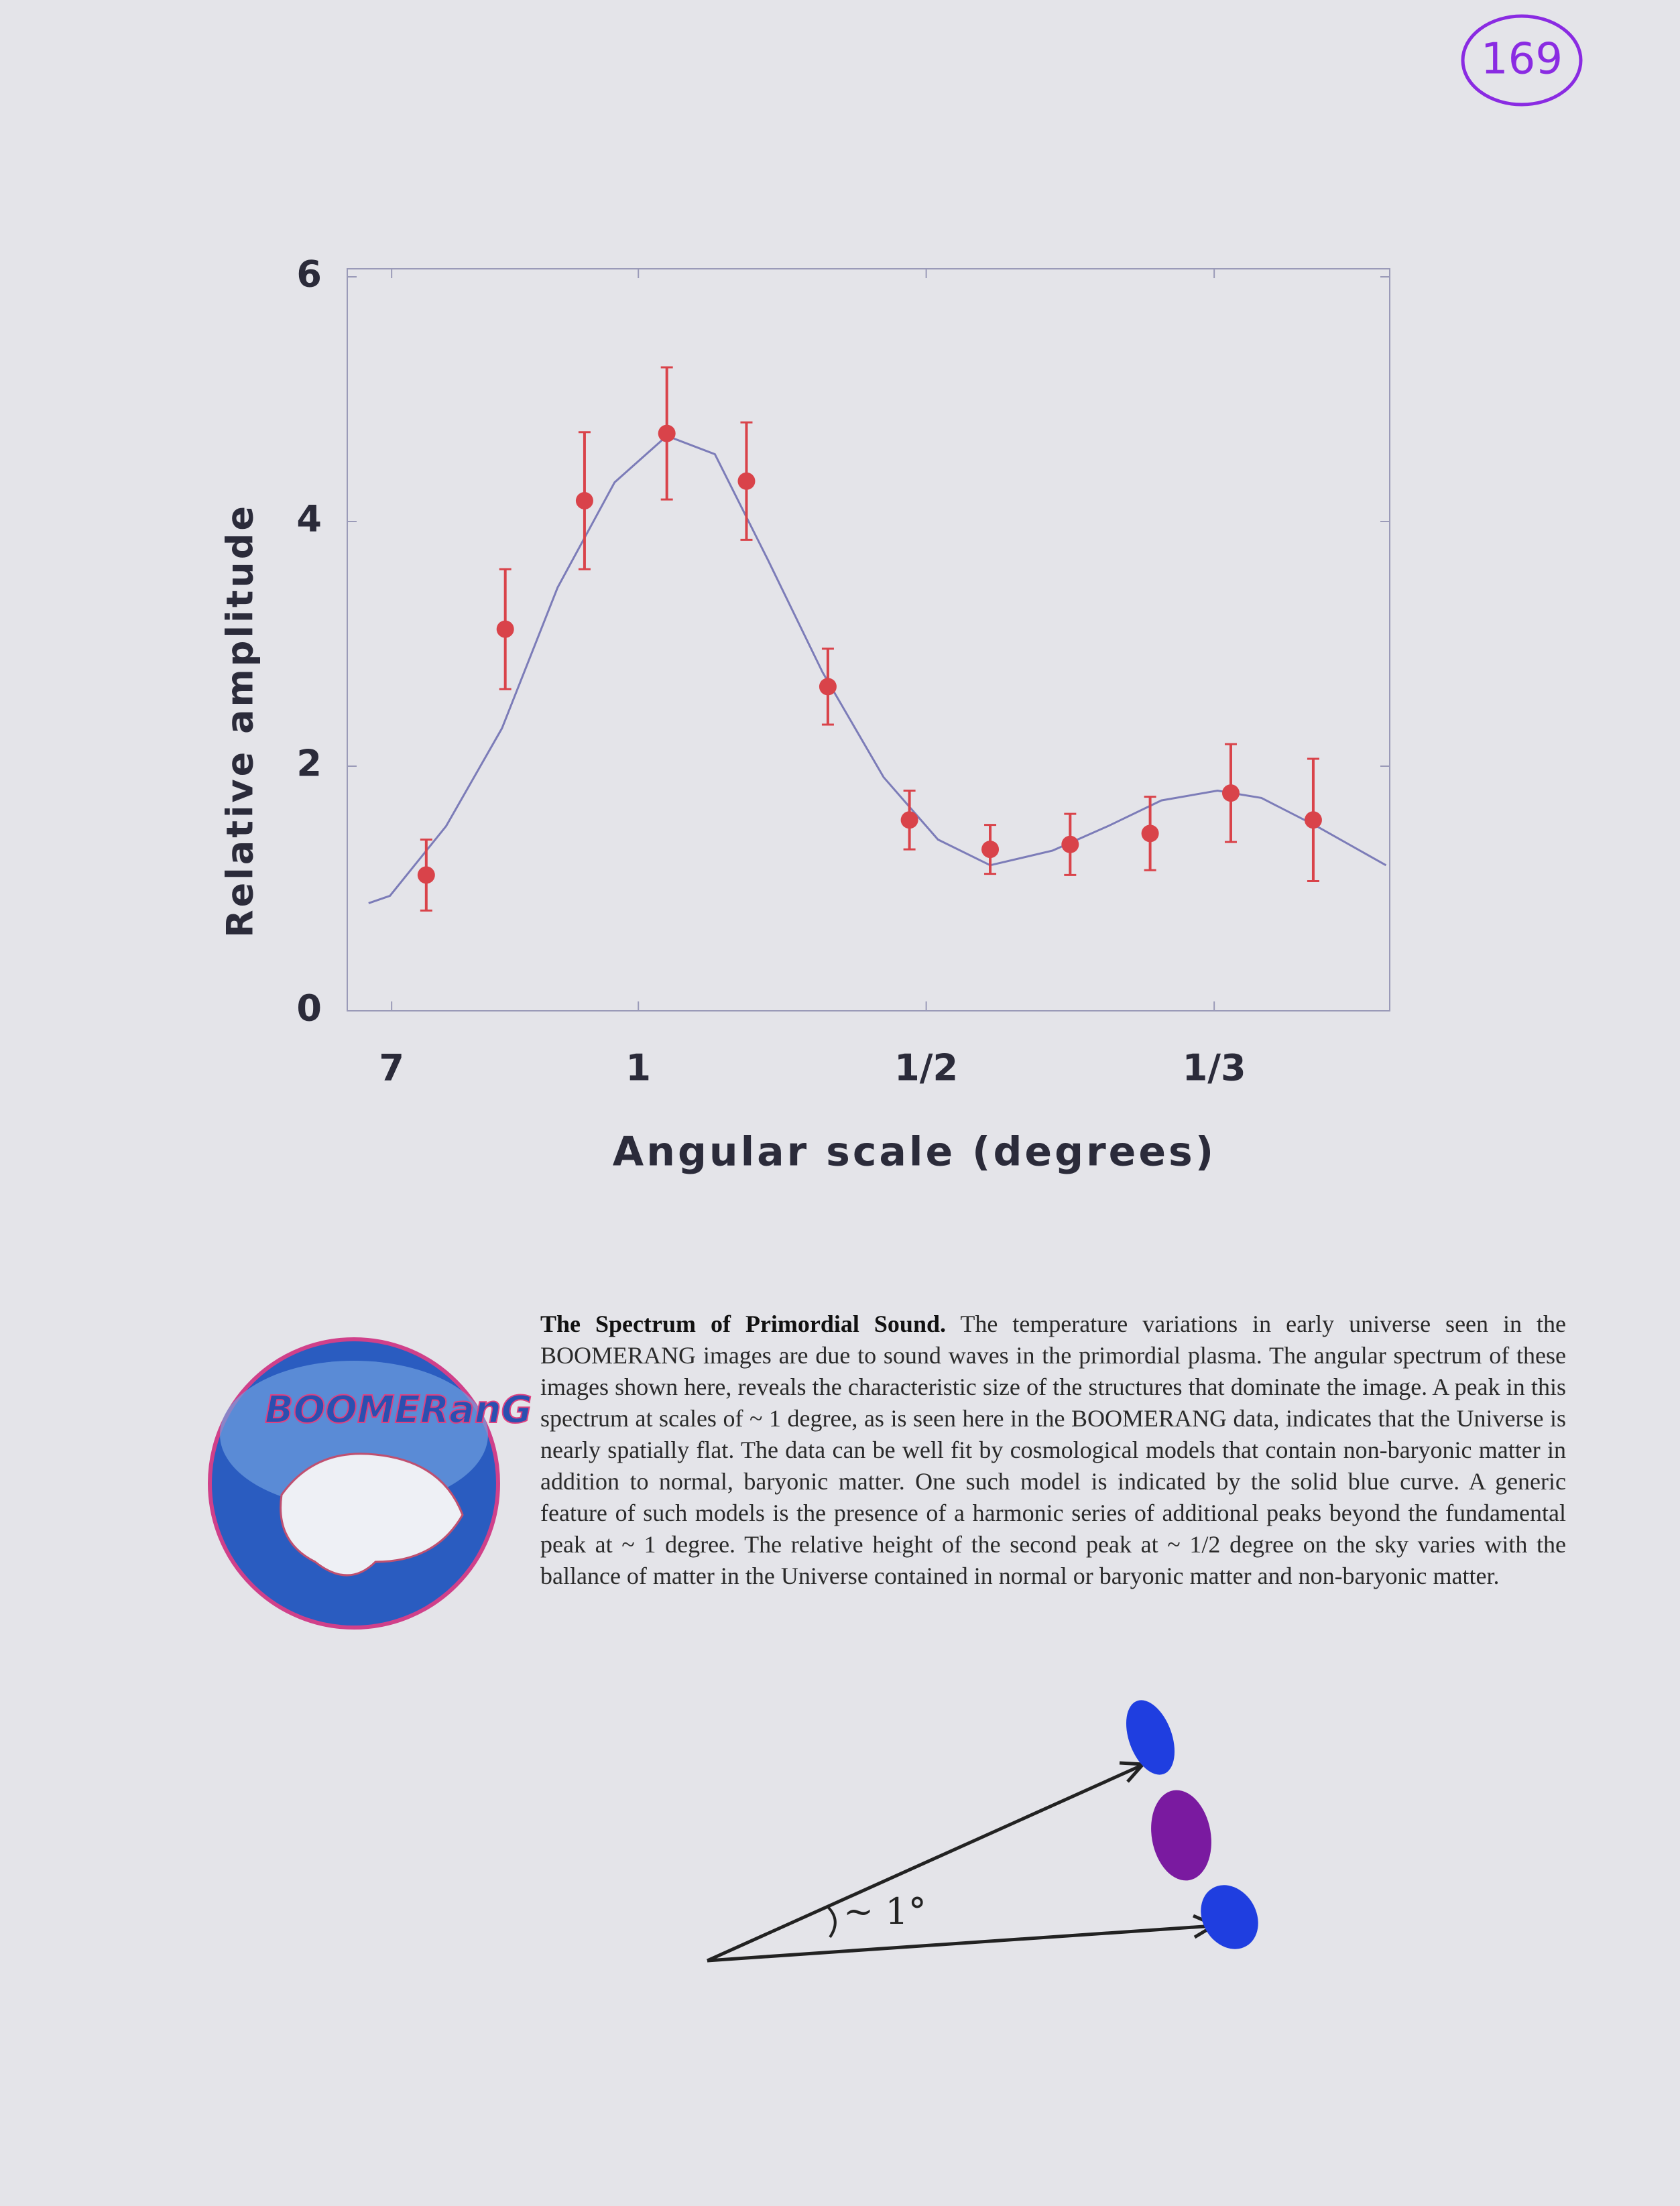 The height and width of the screenshot is (2206, 1680). Describe the element at coordinates (309, 1008) in the screenshot. I see `y-tick-label: 0` at that location.